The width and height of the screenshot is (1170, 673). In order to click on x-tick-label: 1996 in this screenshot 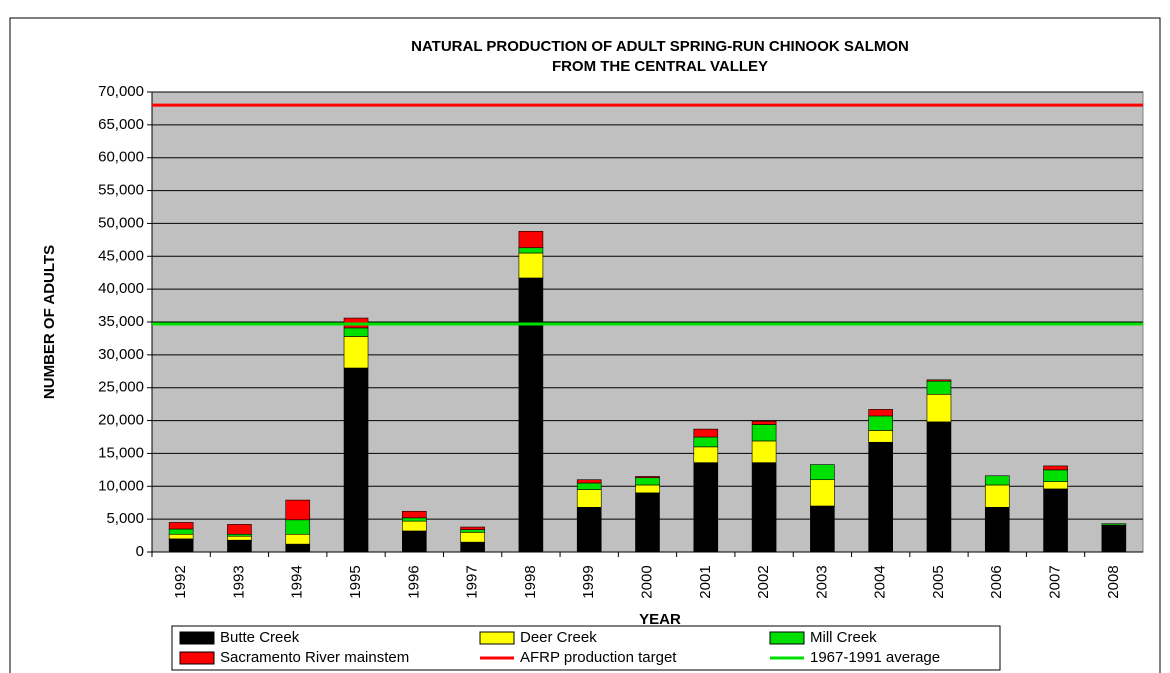, I will do `click(413, 581)`.